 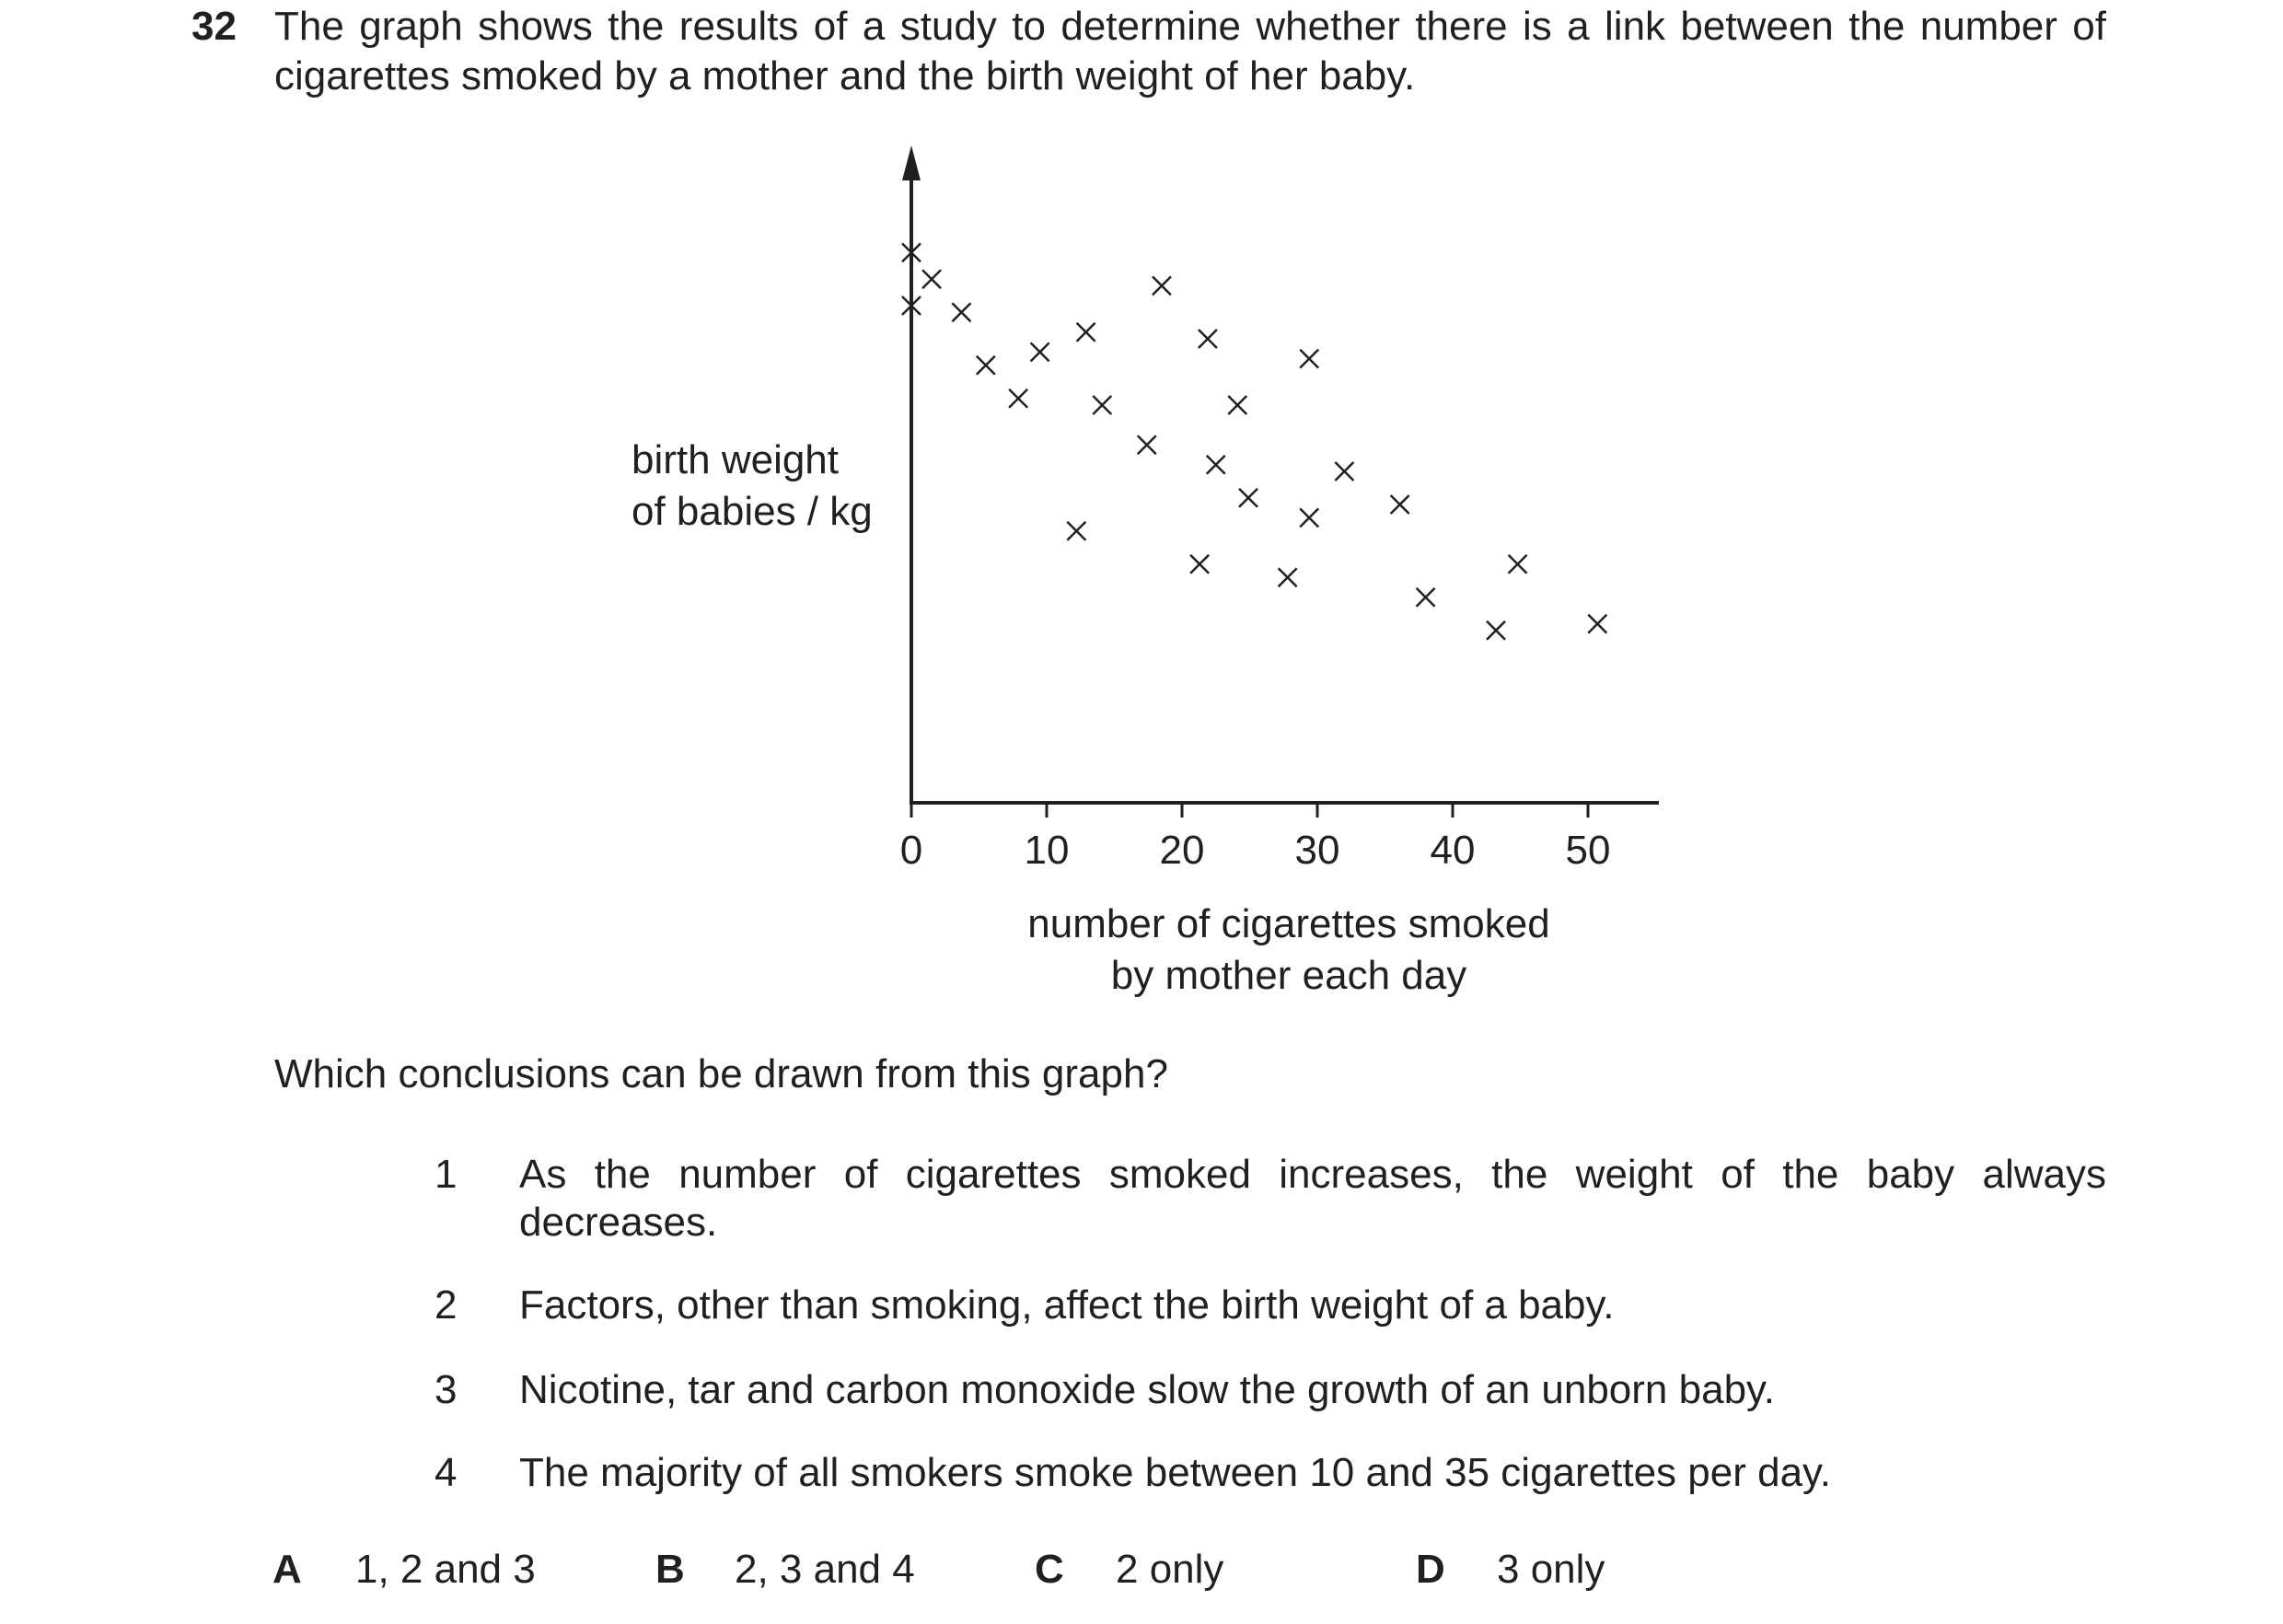 What do you see at coordinates (670, 1569) in the screenshot?
I see `option-b-letter: B` at bounding box center [670, 1569].